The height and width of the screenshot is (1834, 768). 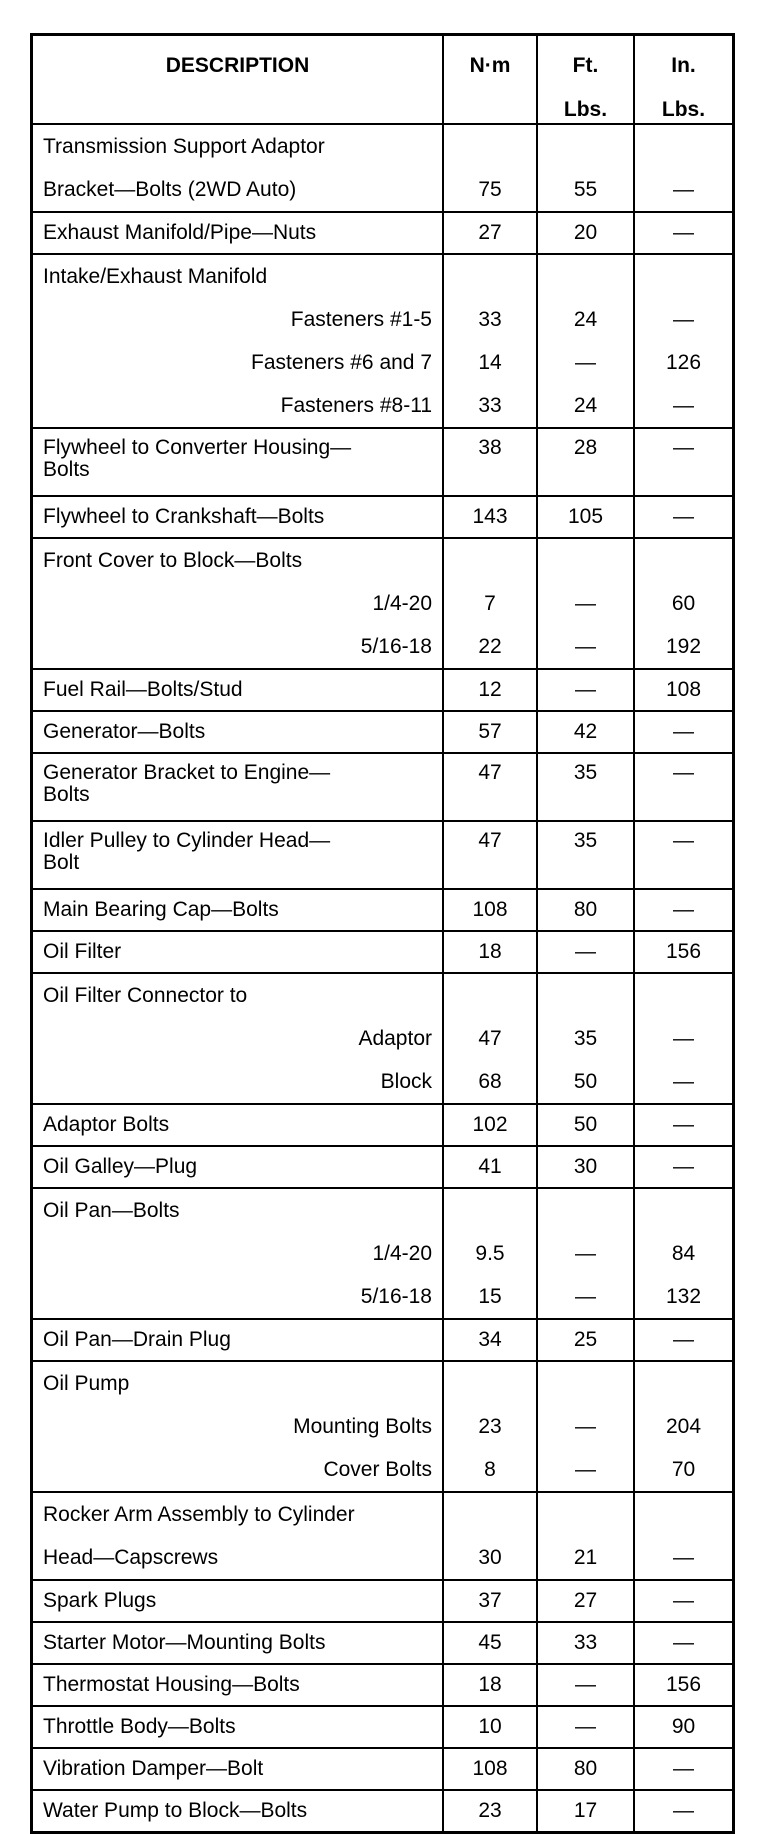 What do you see at coordinates (238, 319) in the screenshot?
I see `description-cell: Fasteners #1-5` at bounding box center [238, 319].